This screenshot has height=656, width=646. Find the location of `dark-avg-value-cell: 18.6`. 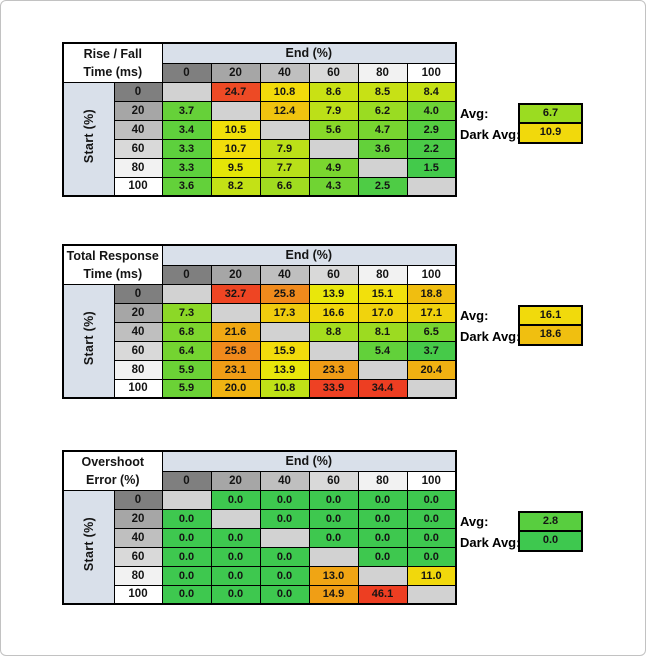

dark-avg-value-cell: 18.6 is located at coordinates (550, 336).